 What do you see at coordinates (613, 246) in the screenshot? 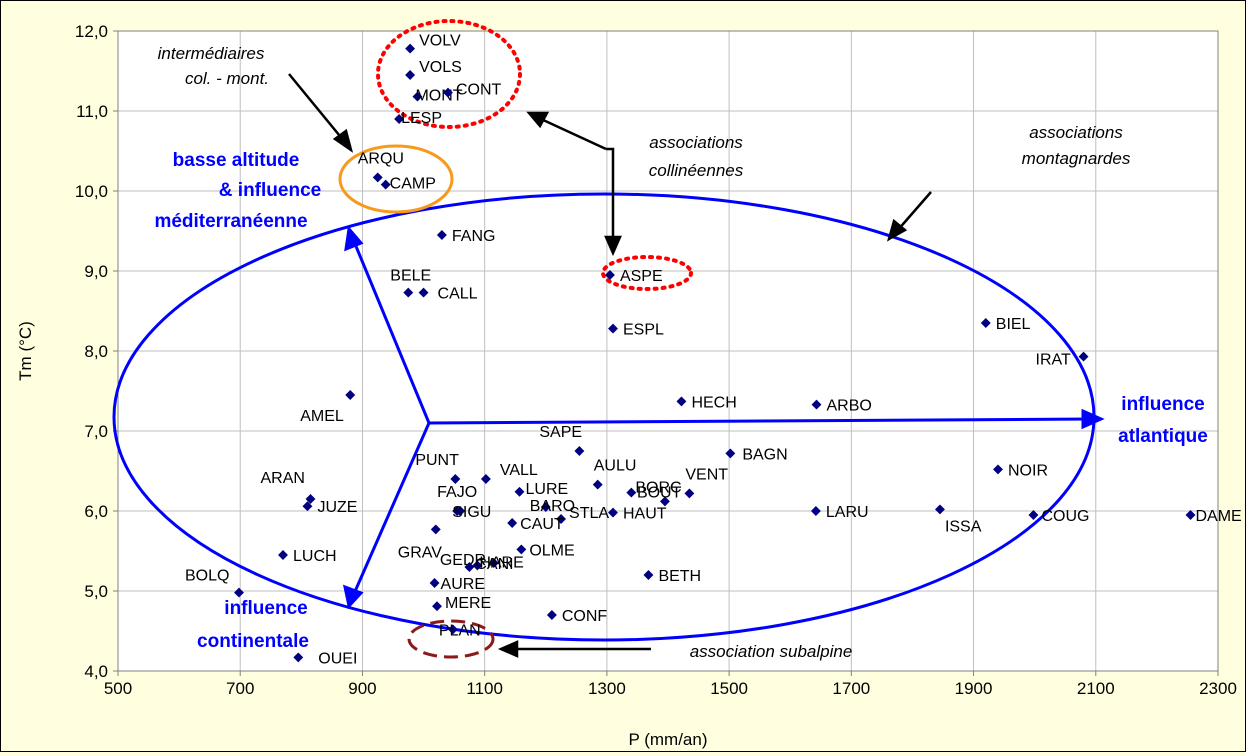
I see `aspe-pointer-head` at bounding box center [613, 246].